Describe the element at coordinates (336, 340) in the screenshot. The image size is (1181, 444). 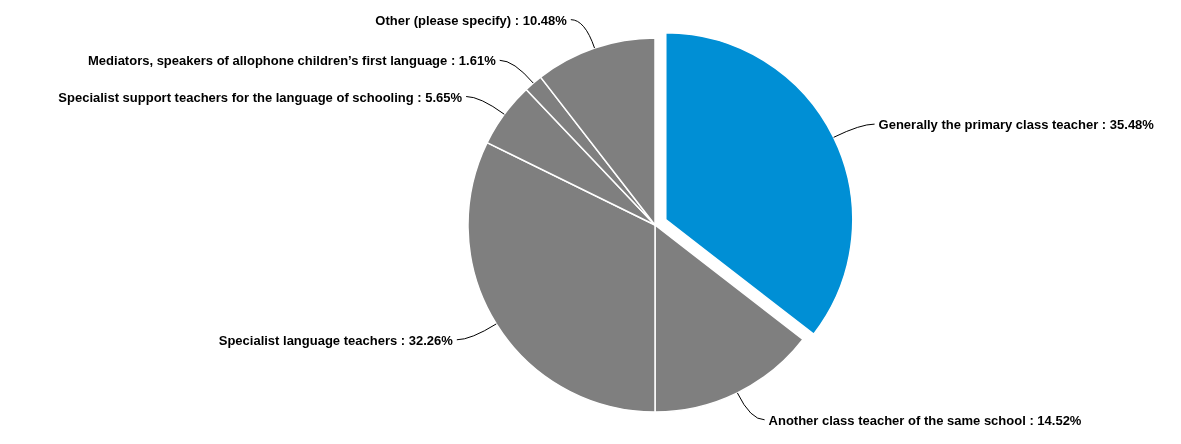
I see `slice-label: Specialist language teachers : 32.26%` at that location.